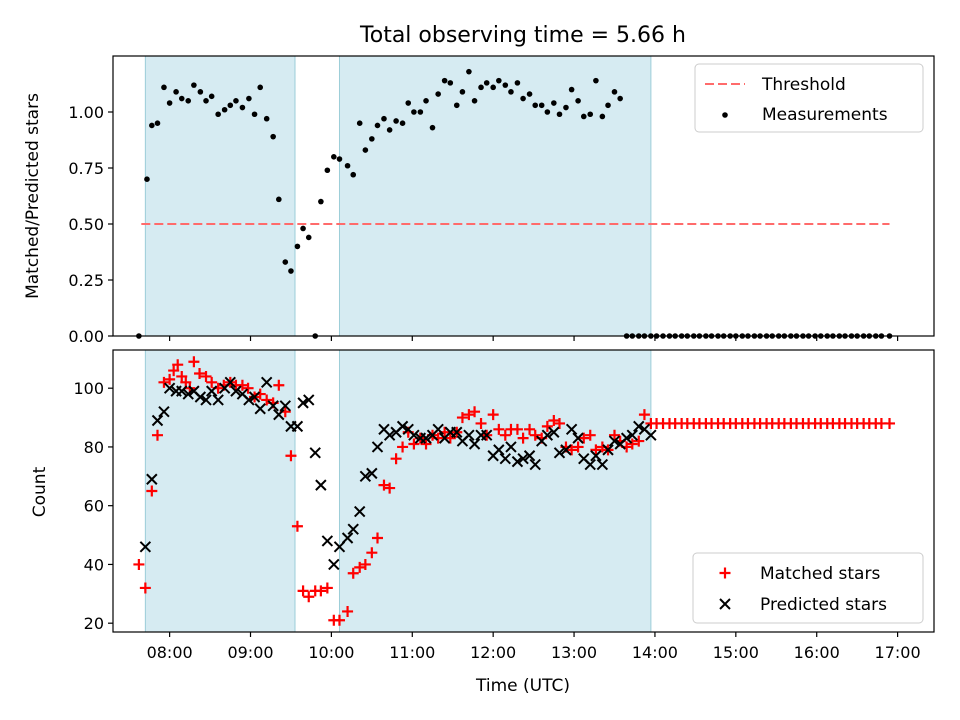 The height and width of the screenshot is (720, 960). I want to click on y-tick-label: 1.00, so click(86, 112).